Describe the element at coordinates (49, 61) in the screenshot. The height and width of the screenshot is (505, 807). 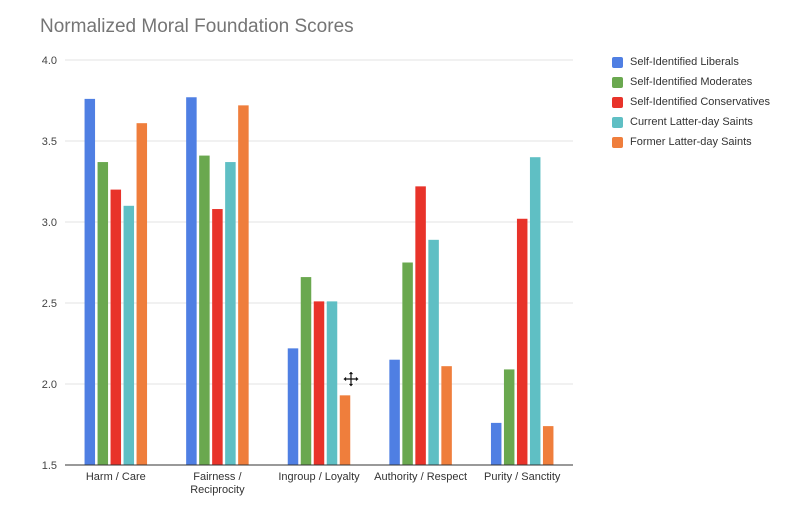
I see `y-tick-label: 4.0` at that location.